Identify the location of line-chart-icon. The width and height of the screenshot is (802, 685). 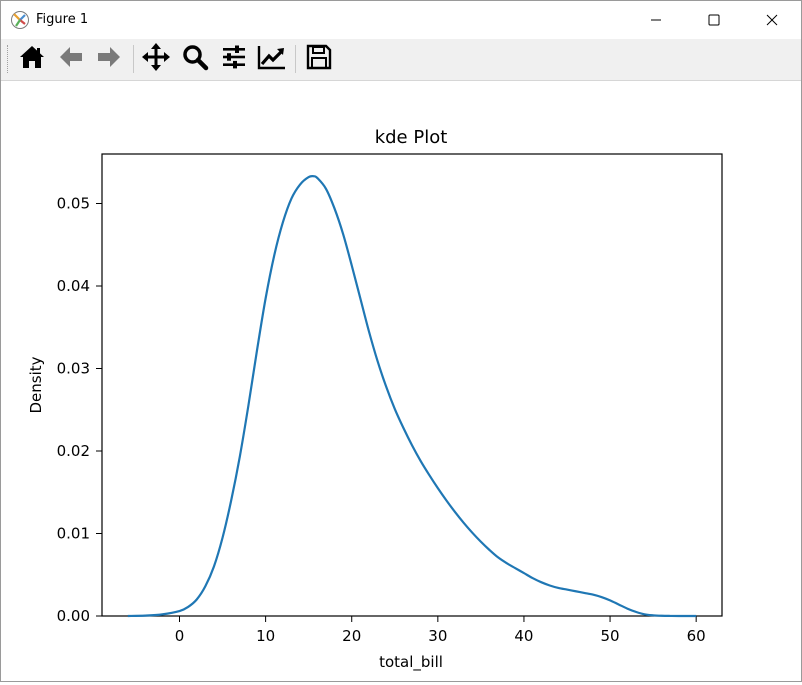
(272, 59).